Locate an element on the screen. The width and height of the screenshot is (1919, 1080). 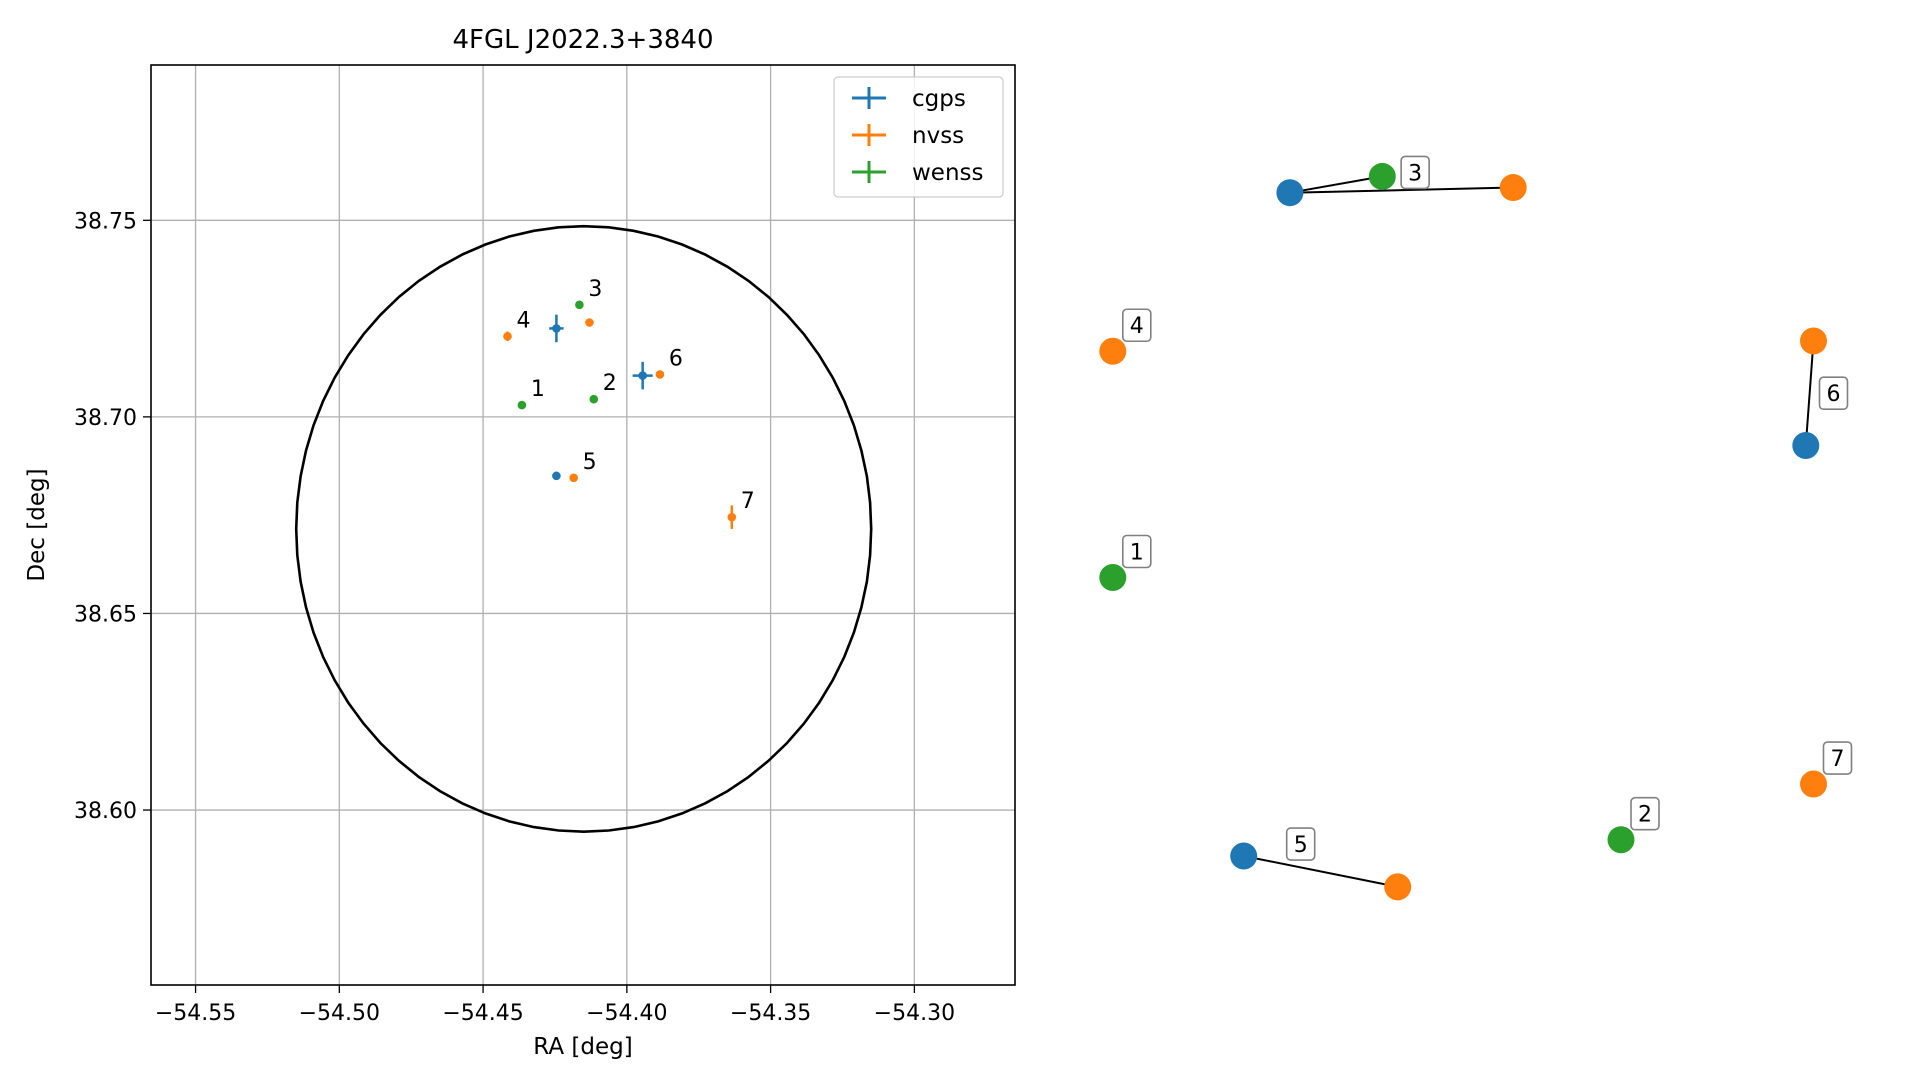
cluster-label-7: 7 is located at coordinates (1837, 758).